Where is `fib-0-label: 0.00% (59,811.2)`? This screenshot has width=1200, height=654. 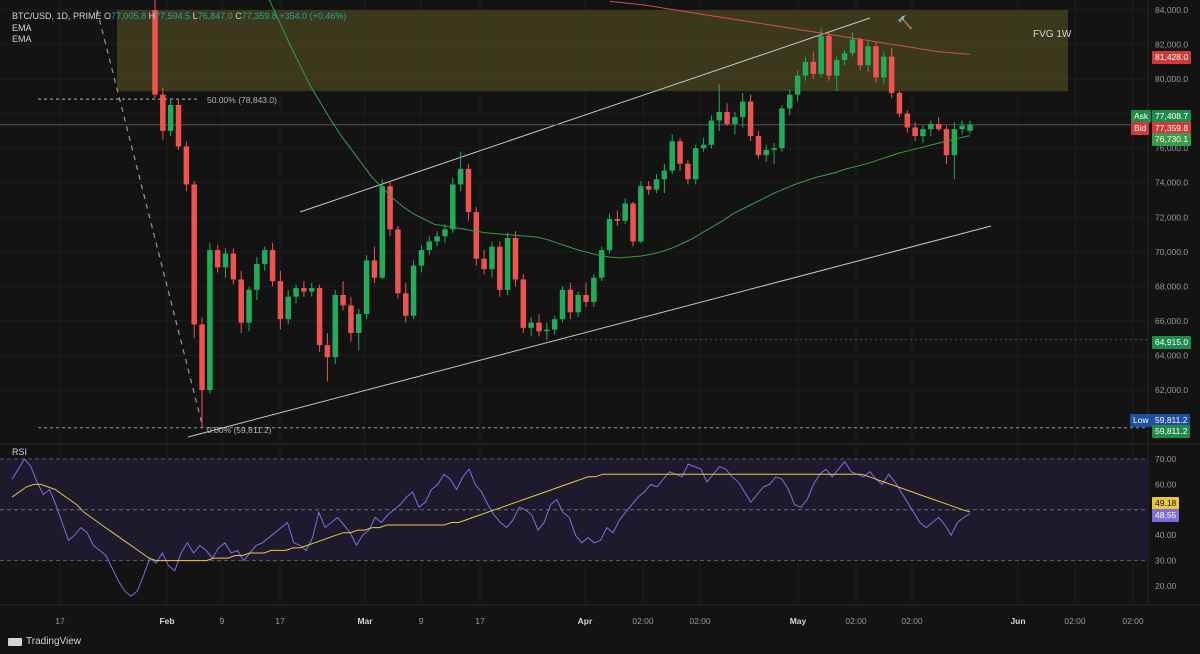 fib-0-label: 0.00% (59,811.2) is located at coordinates (239, 430).